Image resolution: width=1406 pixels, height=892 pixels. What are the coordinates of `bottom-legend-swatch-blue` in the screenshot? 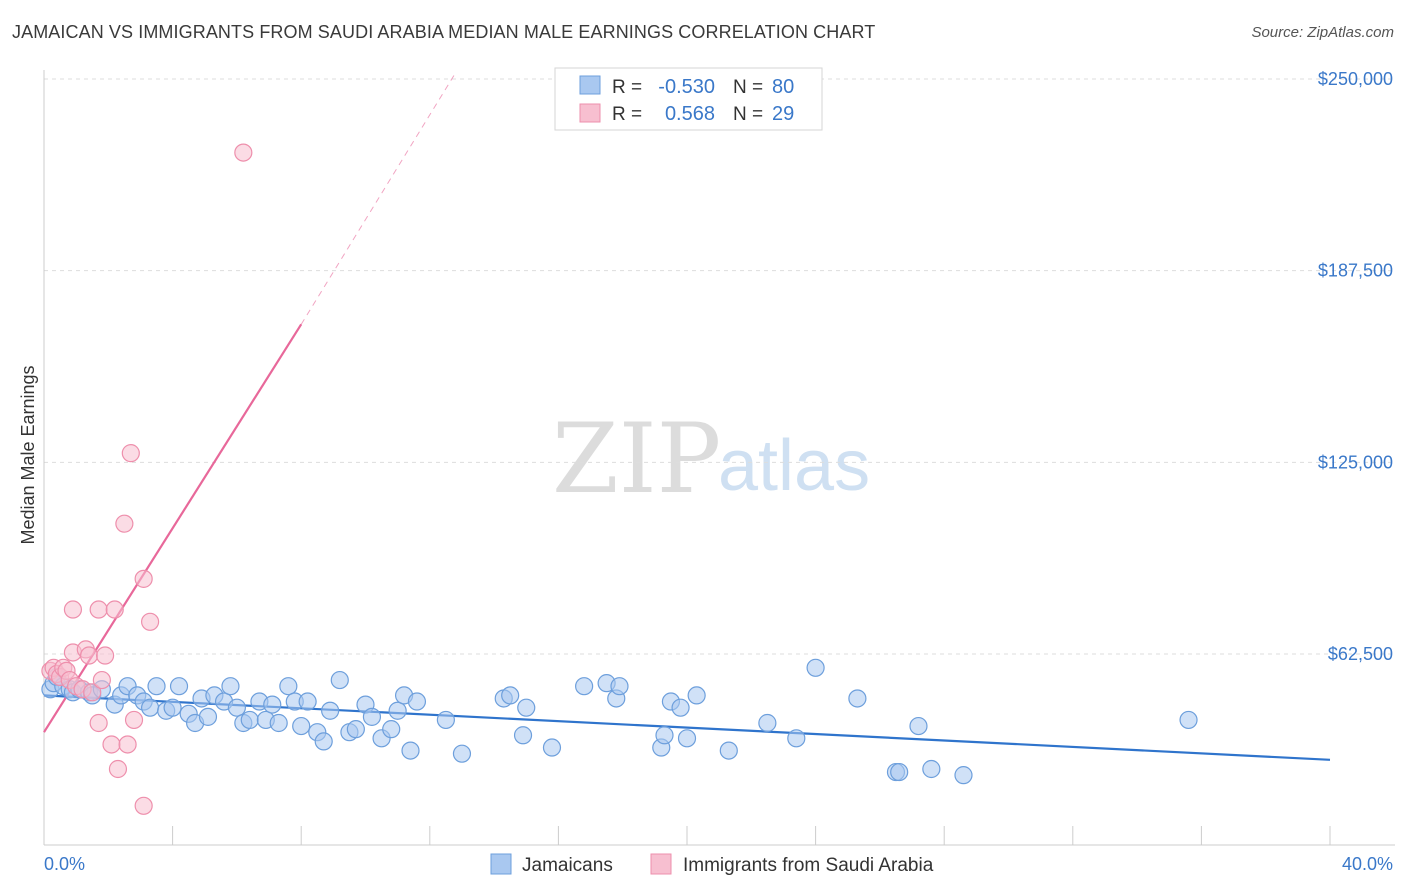 It's located at (501, 864).